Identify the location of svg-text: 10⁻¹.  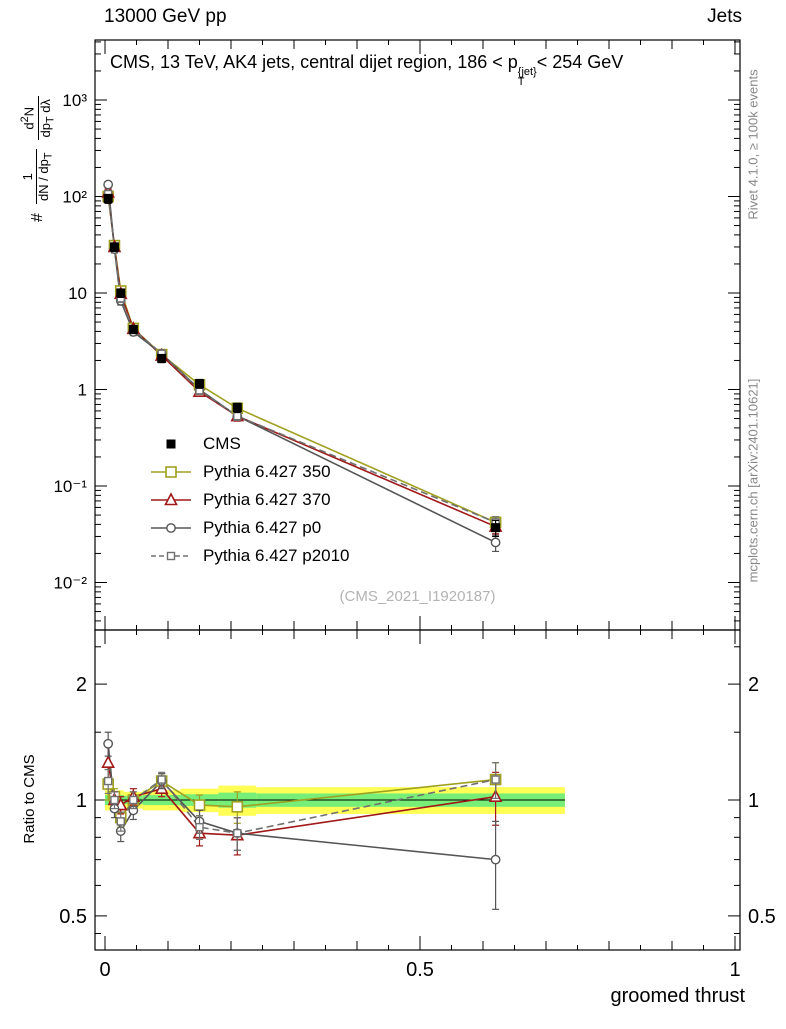
(70, 486).